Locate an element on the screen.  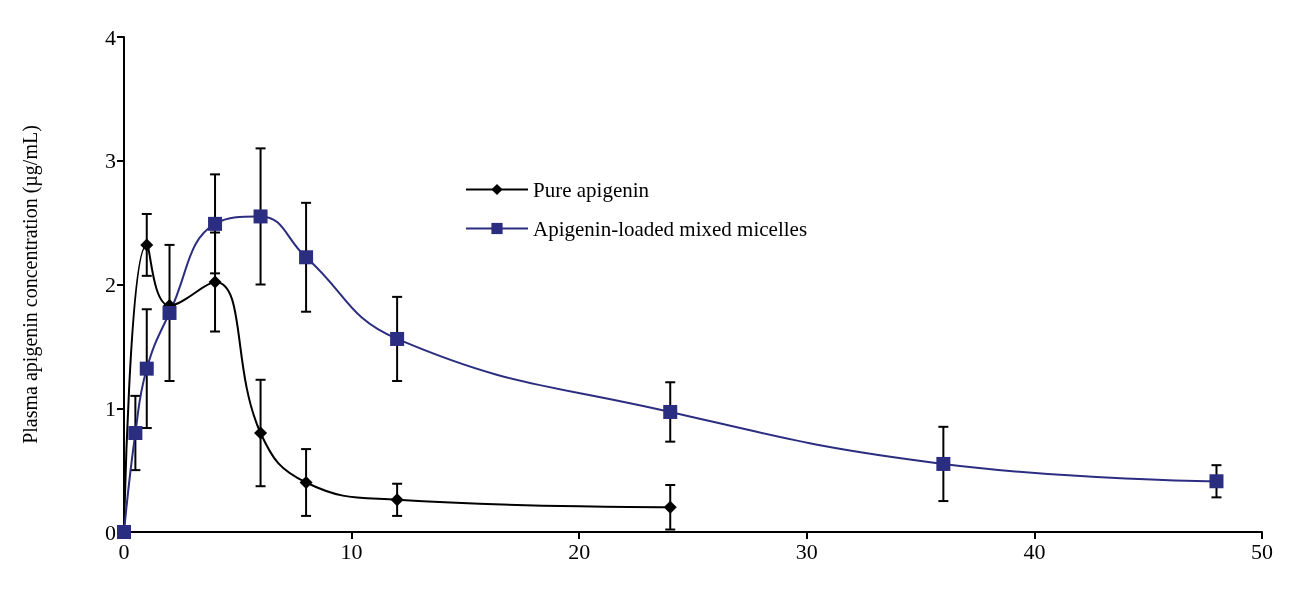
x-tick-label: 30 is located at coordinates (806, 551).